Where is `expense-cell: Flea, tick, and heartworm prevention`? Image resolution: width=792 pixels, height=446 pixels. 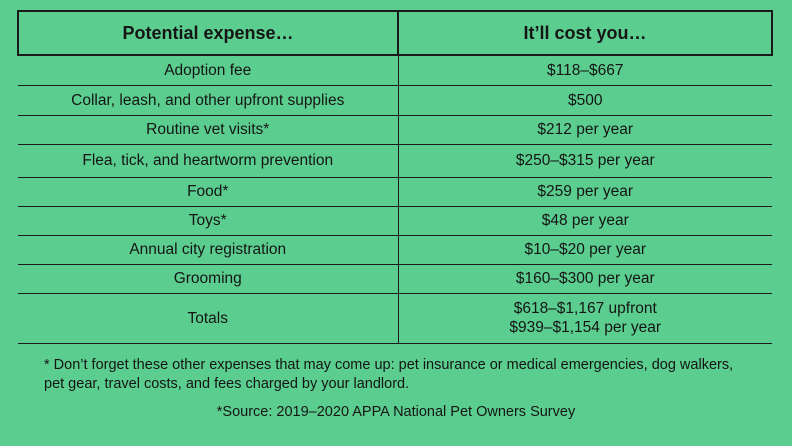
expense-cell: Flea, tick, and heartworm prevention is located at coordinates (208, 160).